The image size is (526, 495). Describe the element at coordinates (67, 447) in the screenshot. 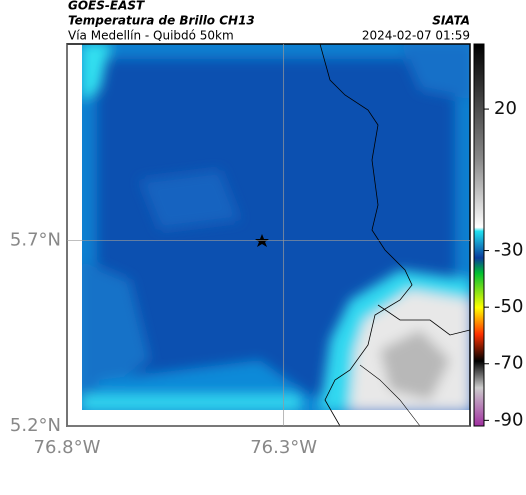

I see `x-tick-label: 76.8°W` at that location.